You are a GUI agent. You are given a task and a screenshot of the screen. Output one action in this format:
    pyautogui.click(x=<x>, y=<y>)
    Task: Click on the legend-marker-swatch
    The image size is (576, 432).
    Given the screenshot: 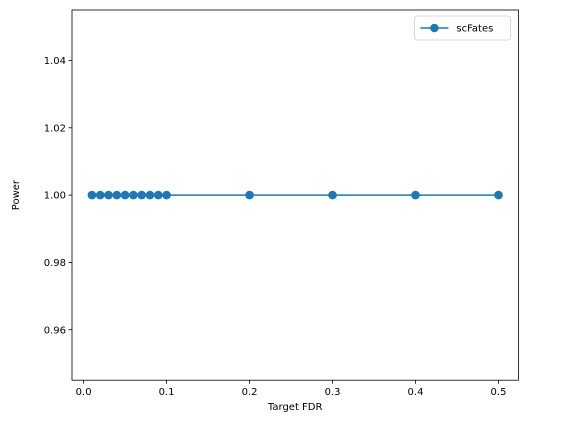 What is the action you would take?
    pyautogui.click(x=434, y=28)
    